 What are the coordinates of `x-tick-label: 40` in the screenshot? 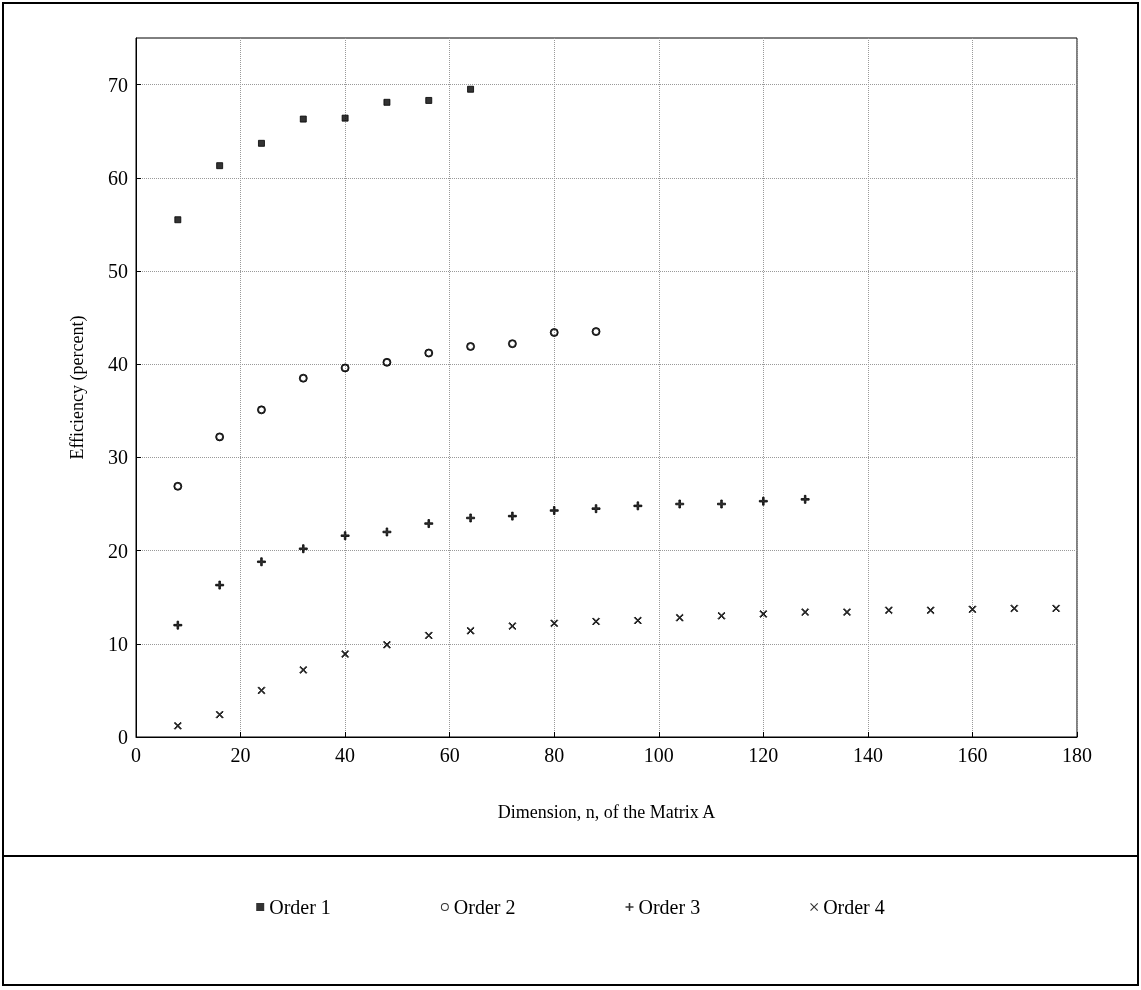 It's located at (345, 755).